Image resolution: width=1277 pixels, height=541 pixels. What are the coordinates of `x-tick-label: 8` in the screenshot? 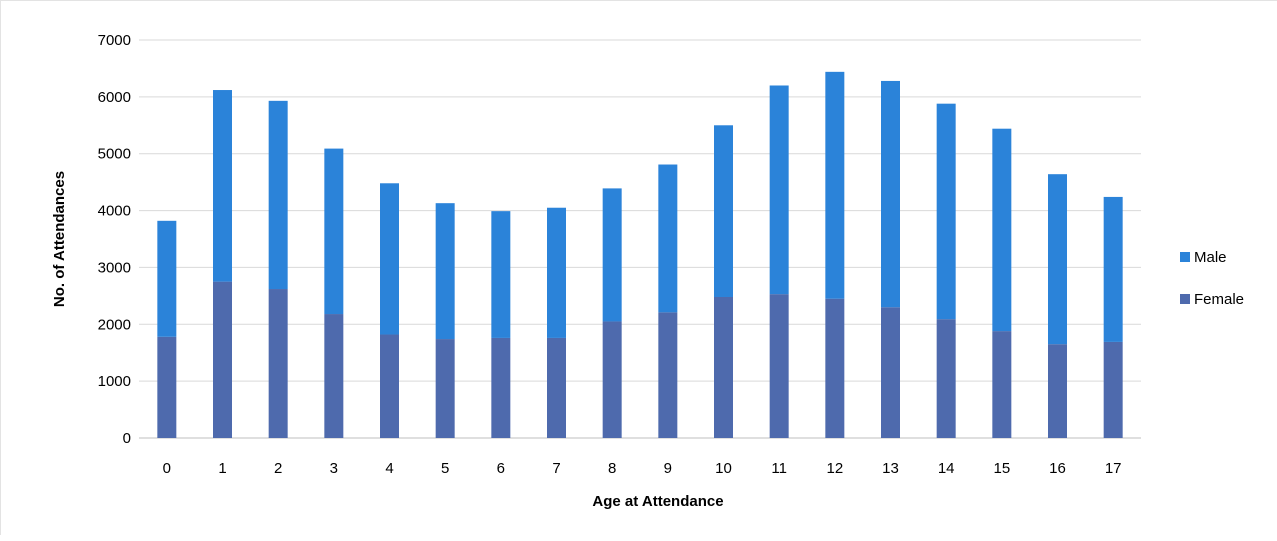 It's located at (612, 468).